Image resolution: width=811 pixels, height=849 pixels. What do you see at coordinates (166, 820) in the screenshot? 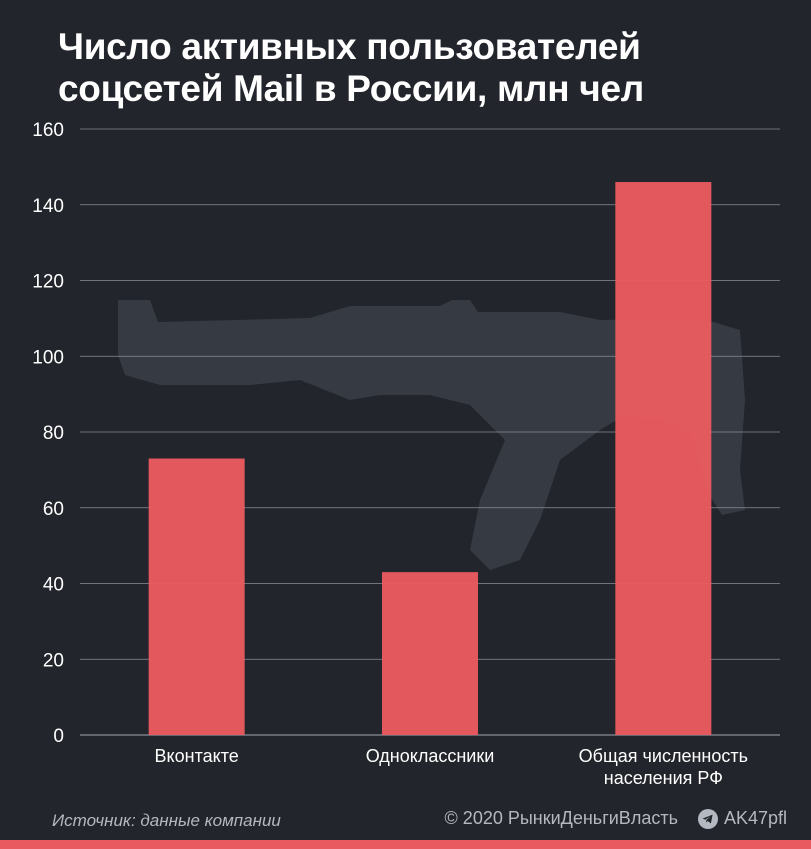
I see `source-note: Источник: данные компании` at bounding box center [166, 820].